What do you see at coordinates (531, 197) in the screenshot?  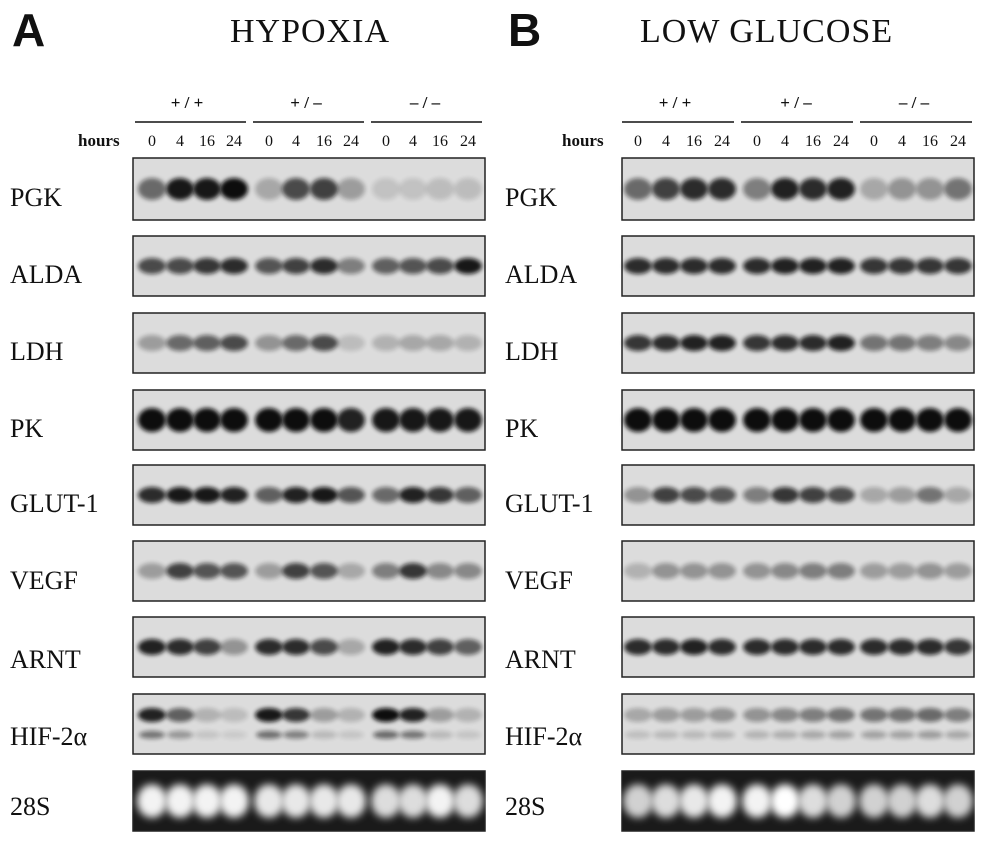 I see `gene-label: PGK` at bounding box center [531, 197].